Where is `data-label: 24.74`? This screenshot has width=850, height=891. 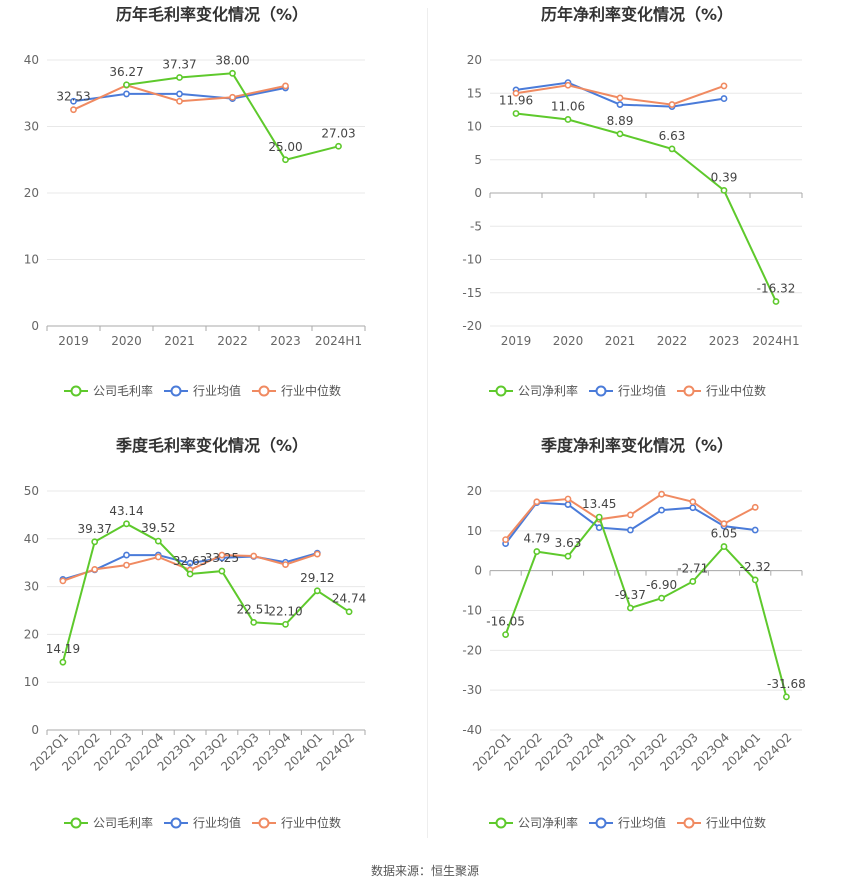 data-label: 24.74 is located at coordinates (349, 599).